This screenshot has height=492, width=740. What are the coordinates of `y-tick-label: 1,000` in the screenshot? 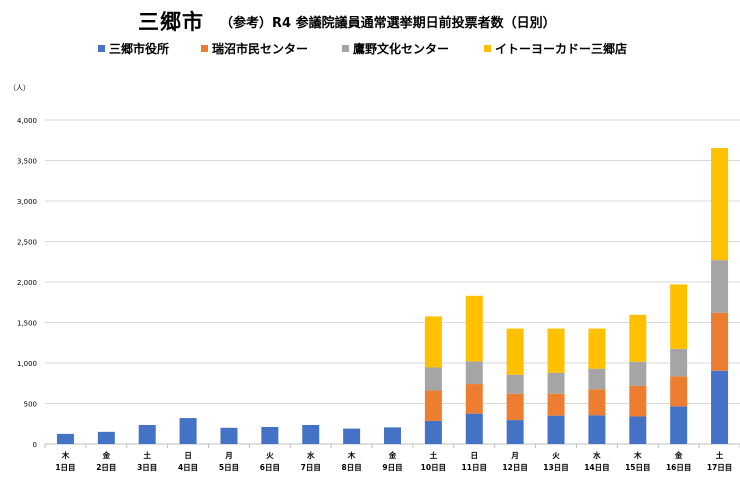 It's located at (27, 364).